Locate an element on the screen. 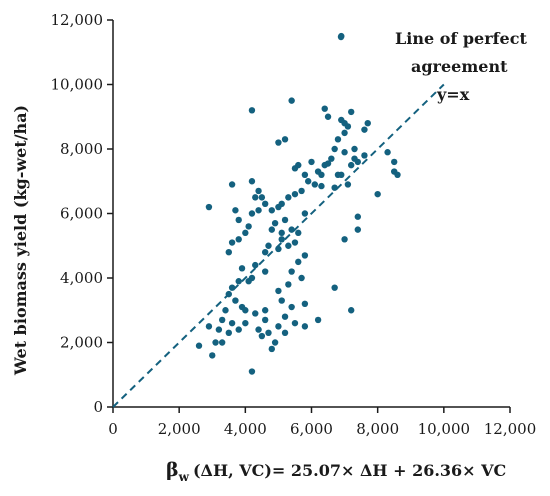 The height and width of the screenshot is (496, 550). x-tick-label: 8,000 is located at coordinates (377, 429).